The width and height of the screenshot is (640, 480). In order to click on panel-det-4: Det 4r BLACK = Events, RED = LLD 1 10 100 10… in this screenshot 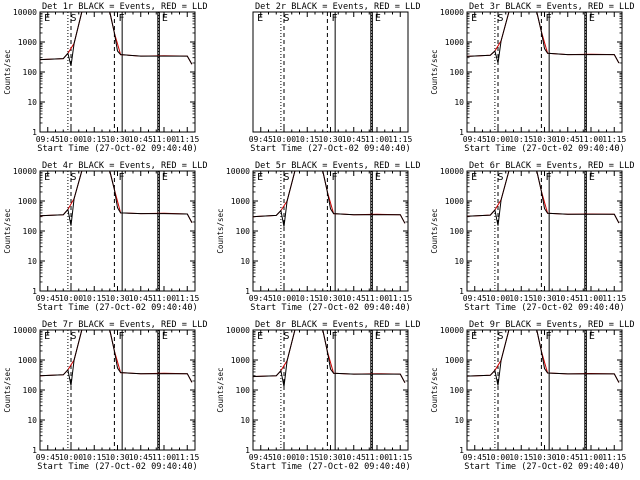, I will do `click(105, 237)`.